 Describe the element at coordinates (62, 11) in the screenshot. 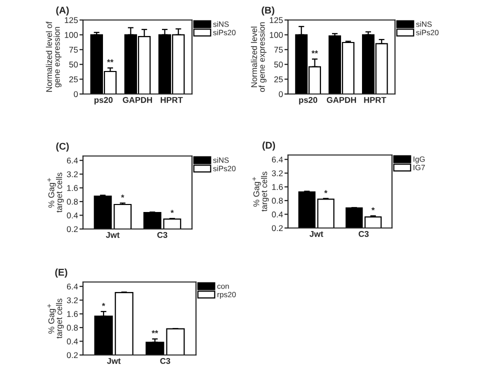

I see `chart-title: (A)` at that location.